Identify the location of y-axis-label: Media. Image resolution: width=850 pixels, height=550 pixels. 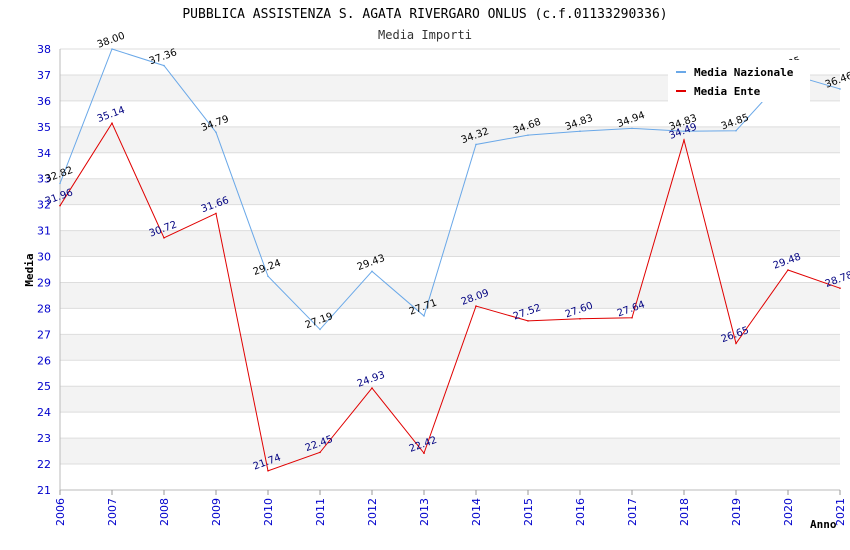
(29, 269).